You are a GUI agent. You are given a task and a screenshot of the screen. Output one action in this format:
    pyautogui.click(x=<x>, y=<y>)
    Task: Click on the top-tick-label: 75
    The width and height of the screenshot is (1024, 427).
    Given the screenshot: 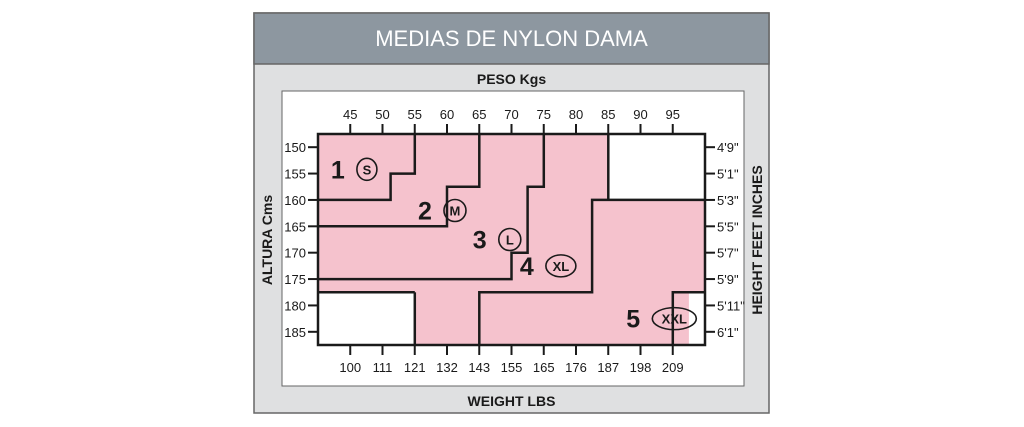 What is the action you would take?
    pyautogui.click(x=544, y=114)
    